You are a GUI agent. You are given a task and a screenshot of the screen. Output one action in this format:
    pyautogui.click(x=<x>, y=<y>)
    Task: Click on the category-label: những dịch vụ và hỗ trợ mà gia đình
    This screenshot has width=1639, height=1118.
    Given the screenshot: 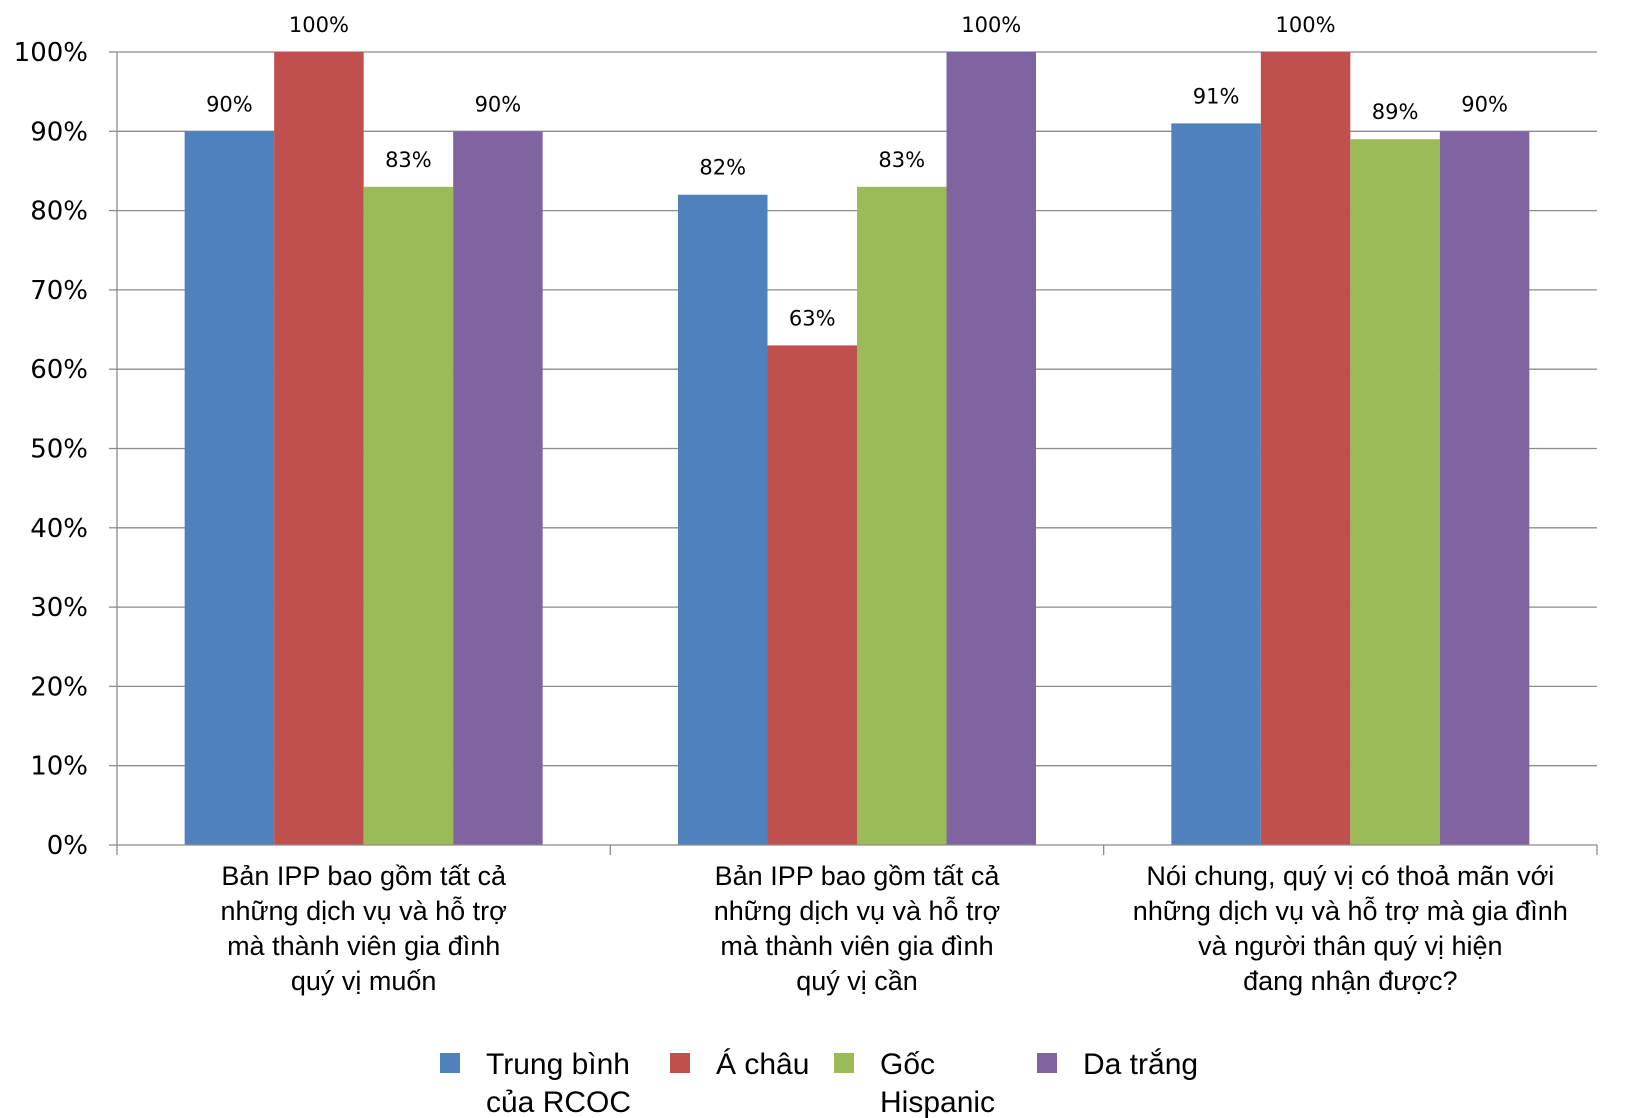 What is the action you would take?
    pyautogui.click(x=1350, y=910)
    